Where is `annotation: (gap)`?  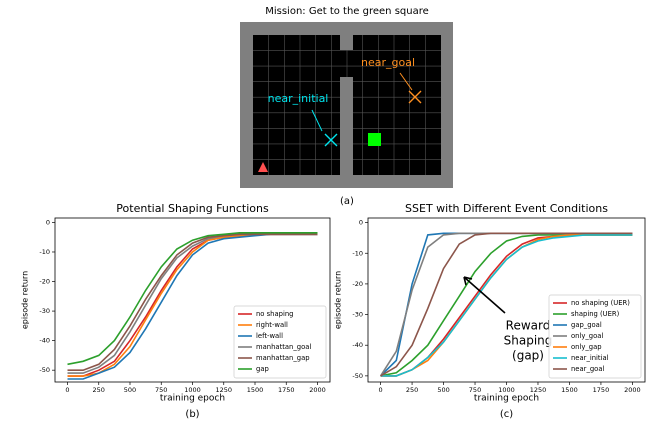
annotation: (gap) is located at coordinates (528, 356).